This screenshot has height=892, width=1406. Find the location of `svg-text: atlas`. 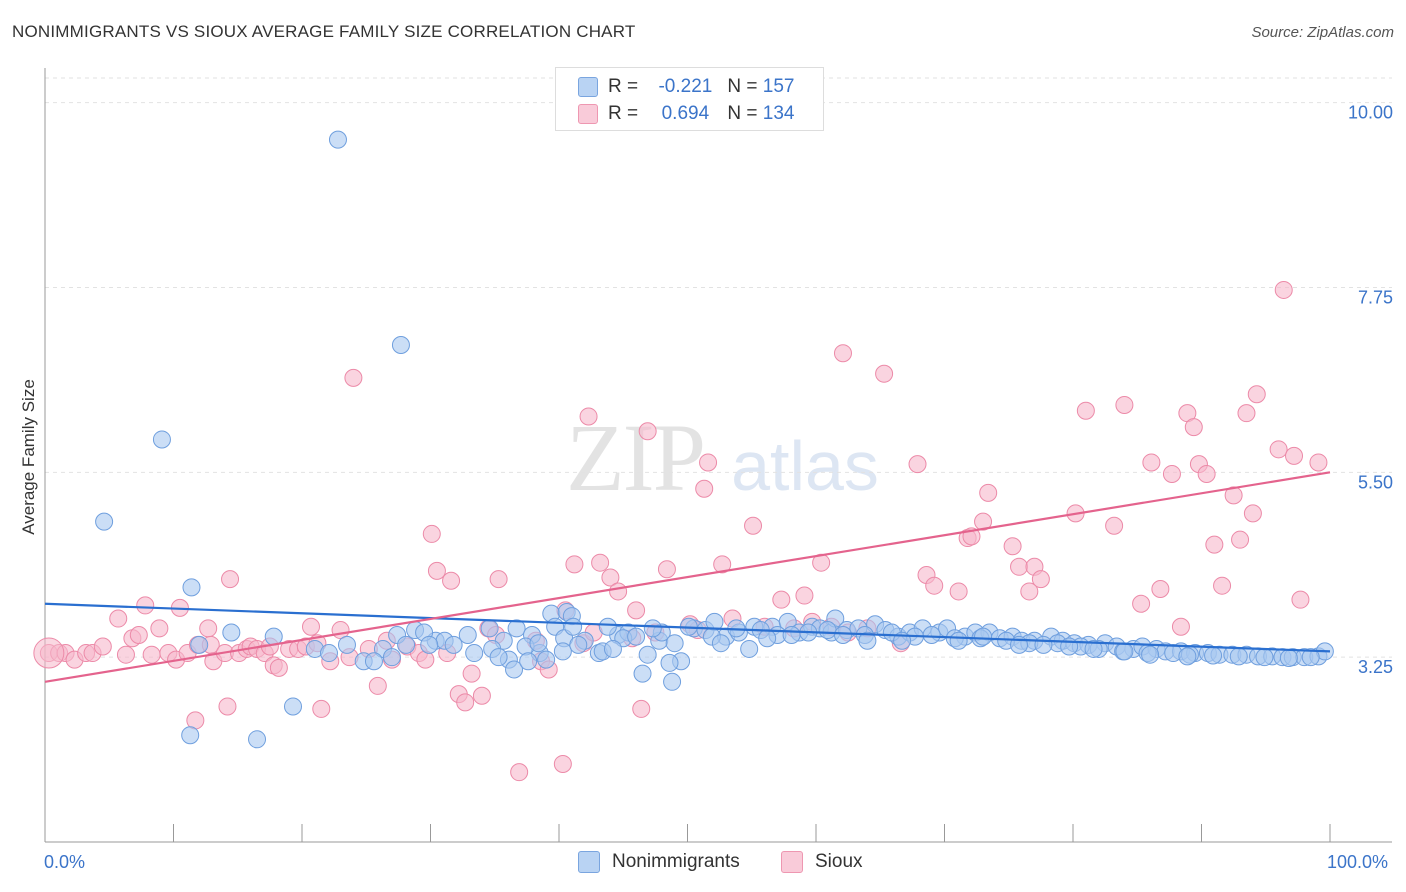

svg-text: atlas is located at coordinates (805, 466).